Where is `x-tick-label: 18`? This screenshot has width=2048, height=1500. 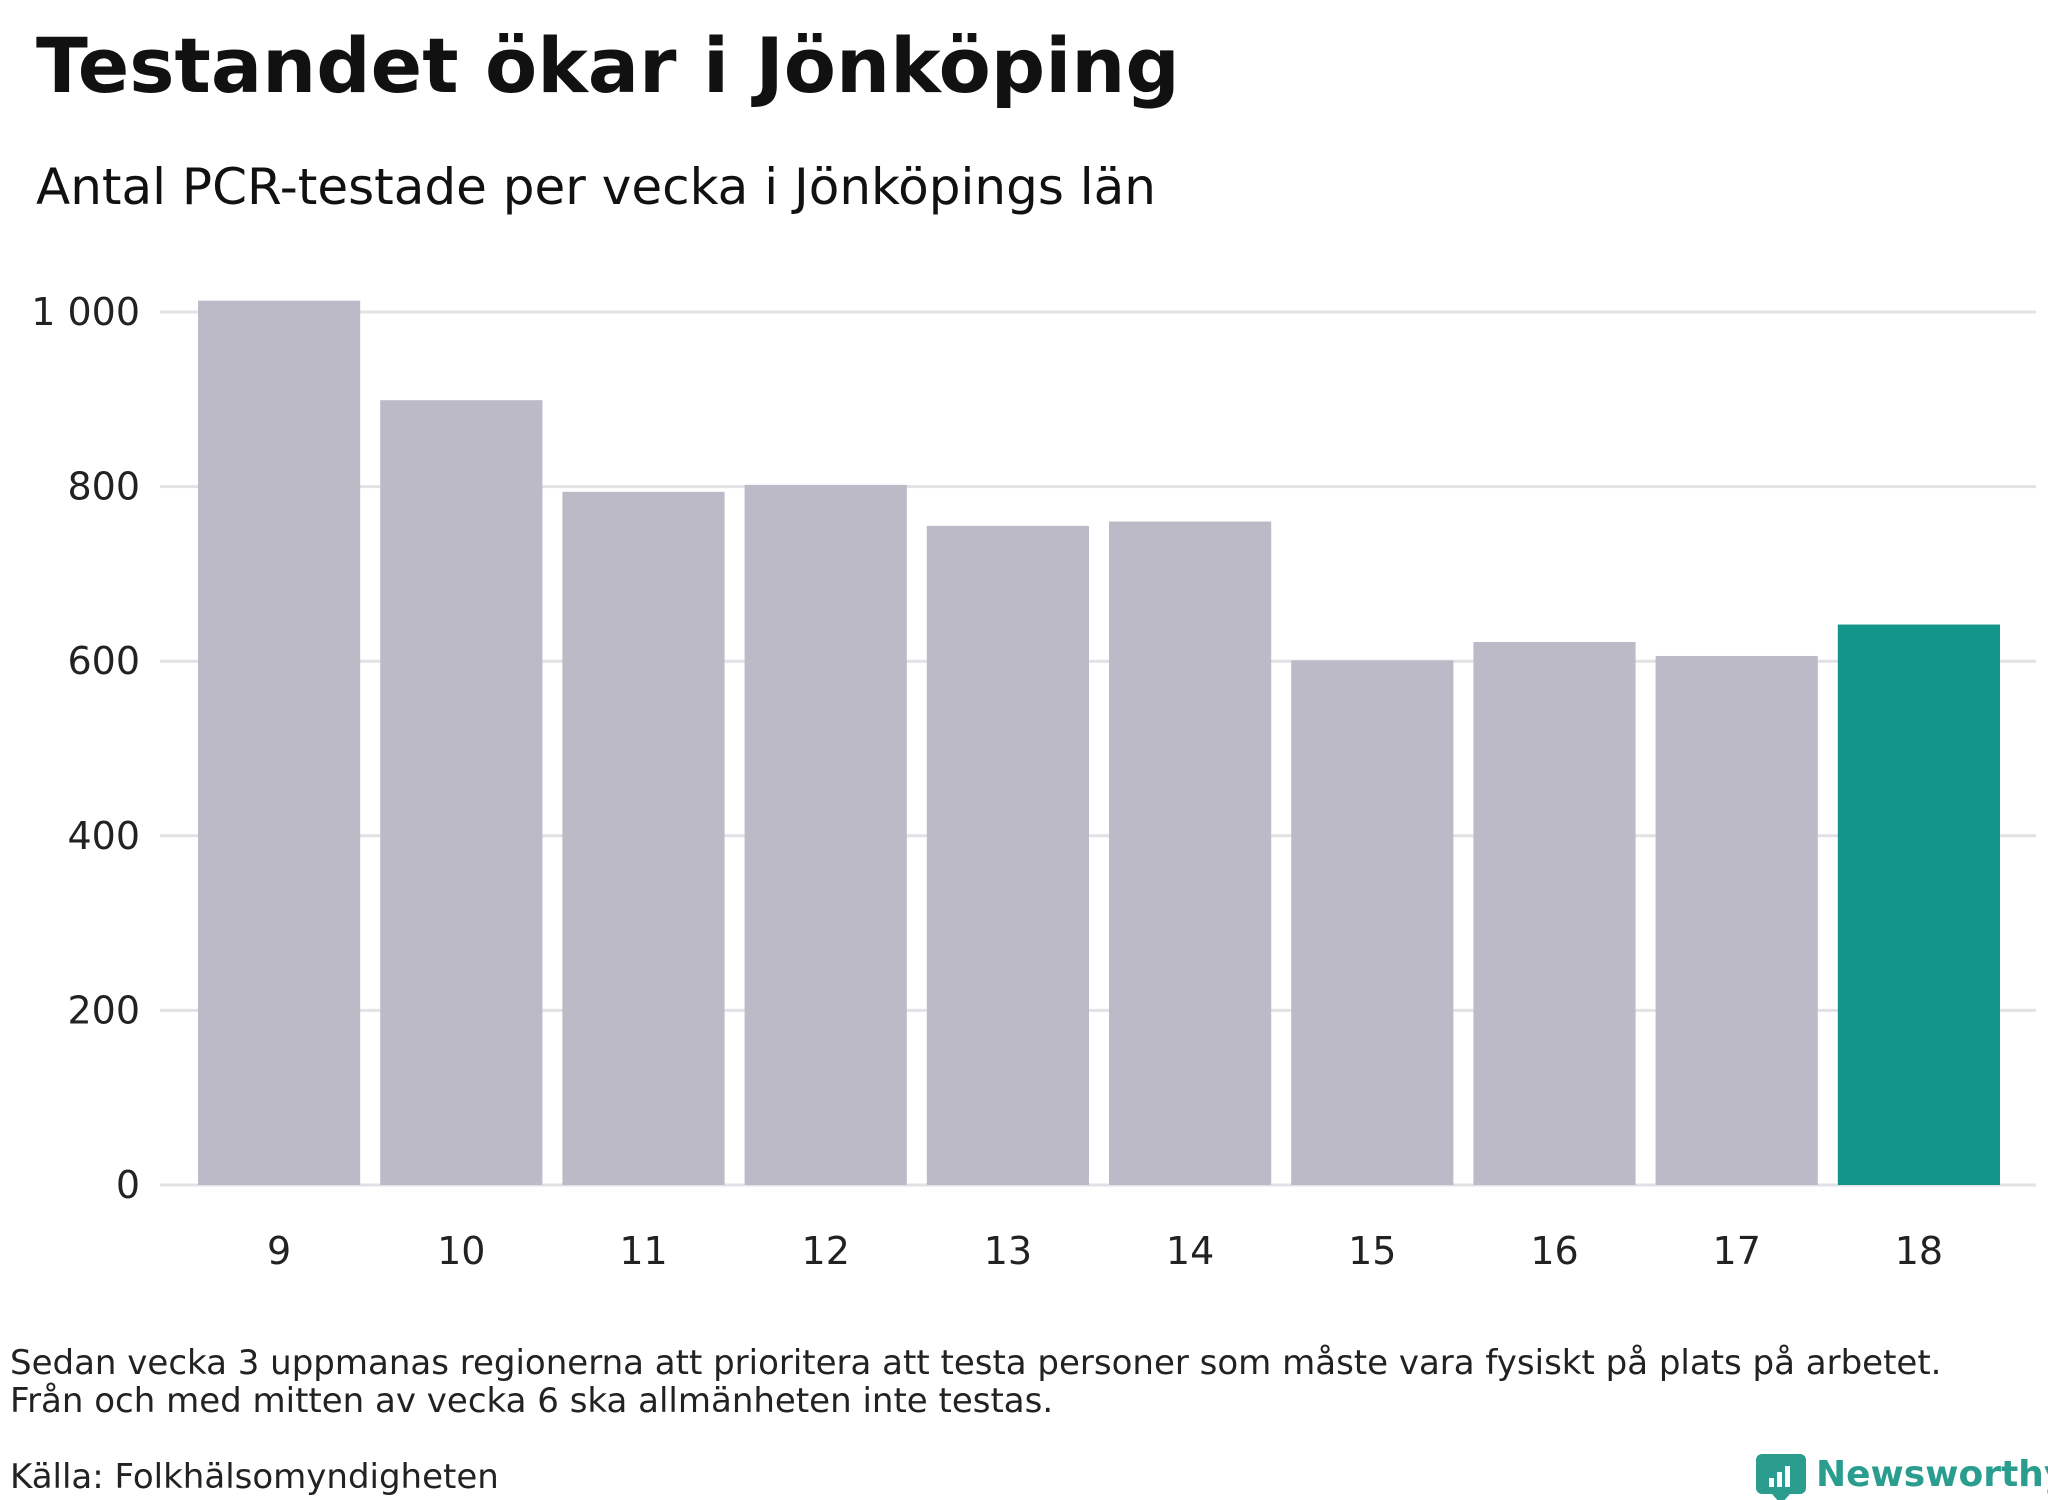
x-tick-label: 18 is located at coordinates (1919, 1251).